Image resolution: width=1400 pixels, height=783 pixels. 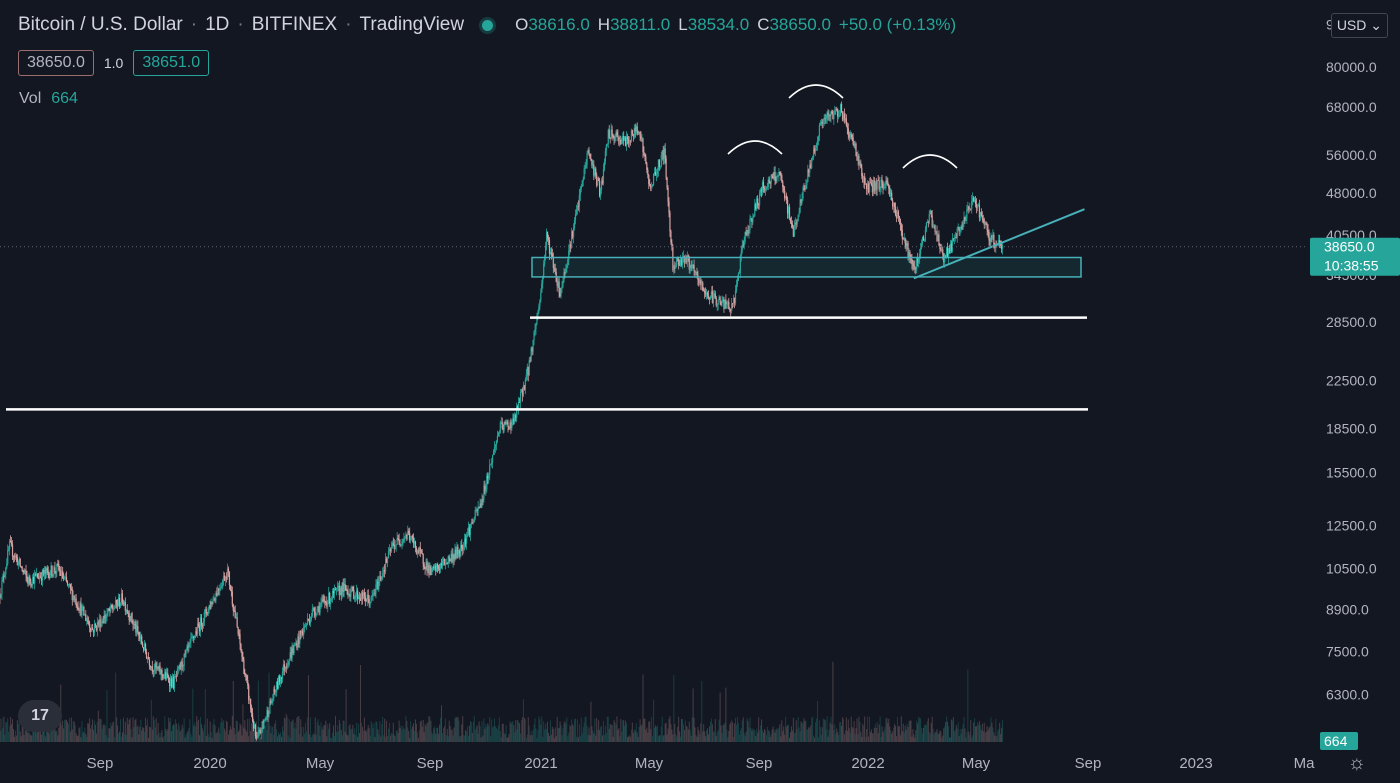 What do you see at coordinates (48, 98) in the screenshot?
I see `volume-legend: Vol 664` at bounding box center [48, 98].